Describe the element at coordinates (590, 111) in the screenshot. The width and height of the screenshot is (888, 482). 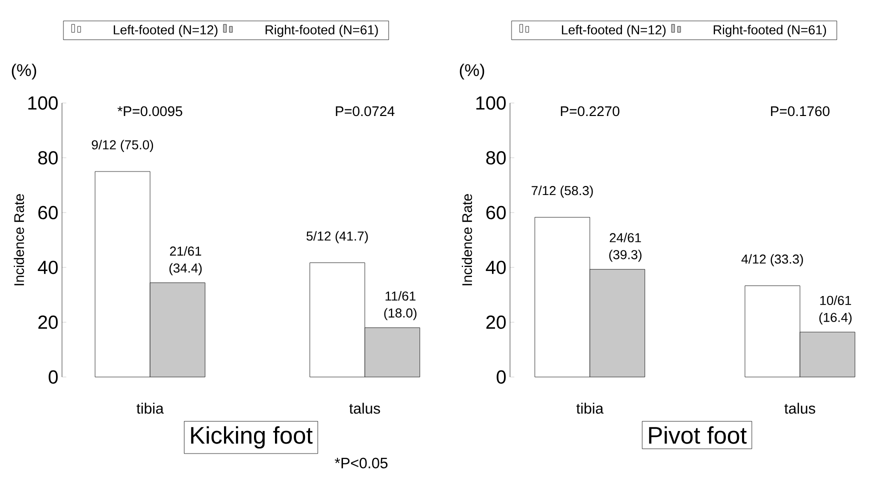
I see `annotation: P=0.2270` at that location.